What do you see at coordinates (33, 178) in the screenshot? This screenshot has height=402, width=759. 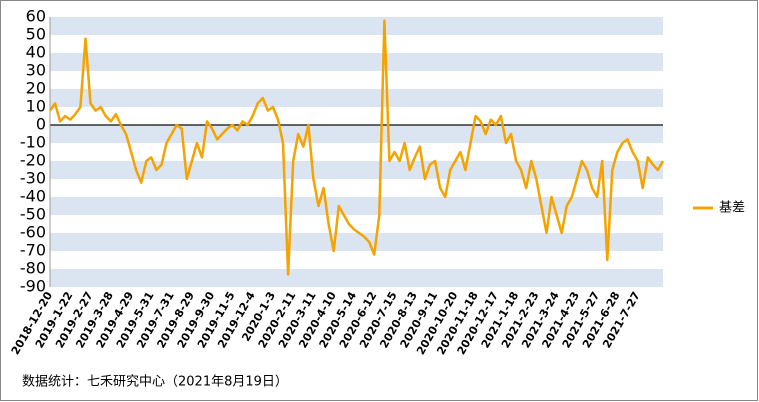 I see `y-tick-label: -30` at bounding box center [33, 178].